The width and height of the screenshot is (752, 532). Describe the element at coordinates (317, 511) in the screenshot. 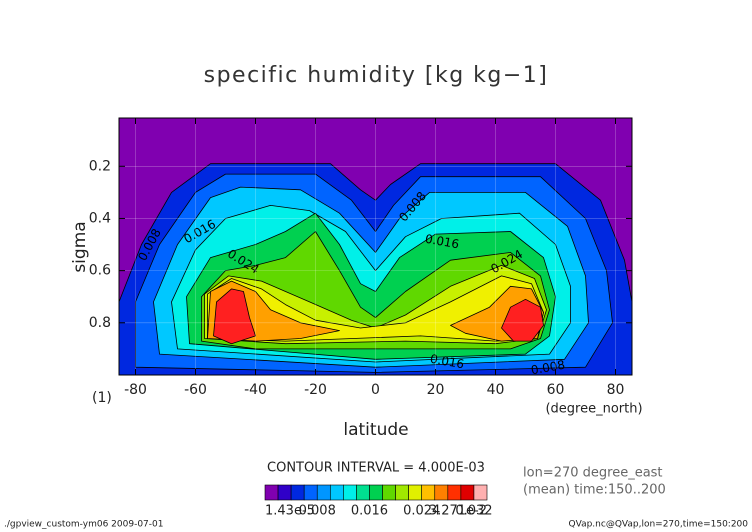

I see `colorbar-tick-label: 0.008` at that location.